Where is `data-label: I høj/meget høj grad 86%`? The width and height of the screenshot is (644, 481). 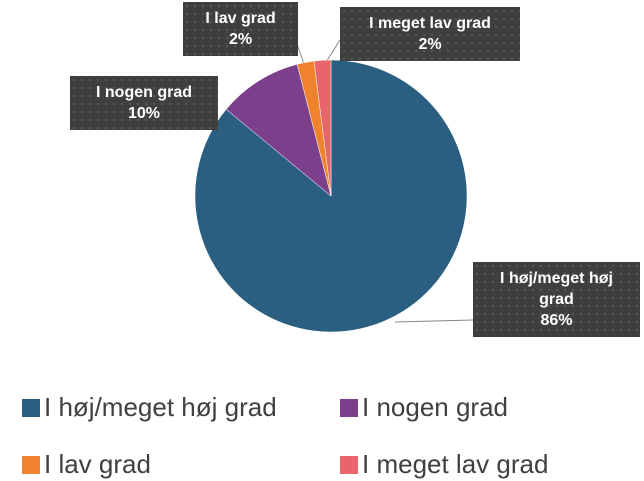
data-label: I høj/meget høj grad 86% is located at coordinates (556, 299).